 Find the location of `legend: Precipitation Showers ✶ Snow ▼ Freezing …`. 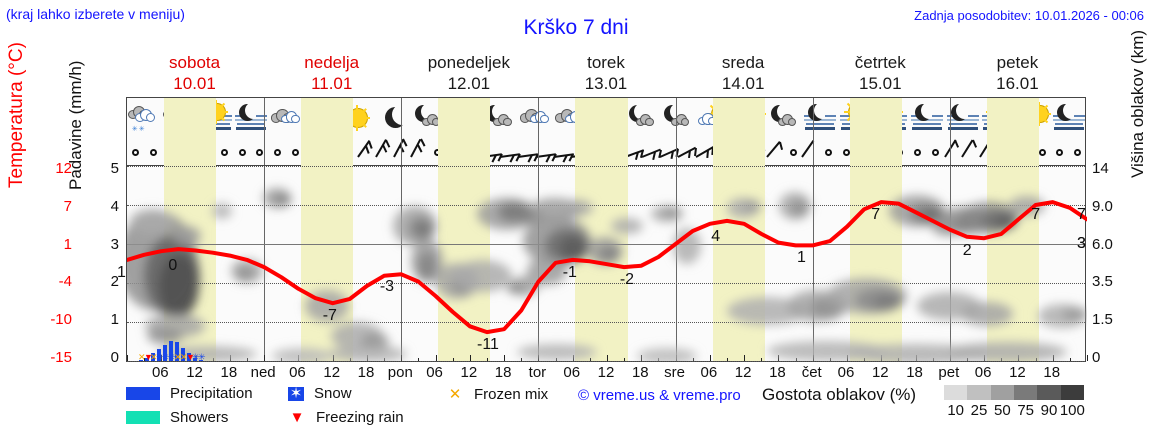

legend: Precipitation Showers ✶ Snow ▼ Freezing … is located at coordinates (636, 411).